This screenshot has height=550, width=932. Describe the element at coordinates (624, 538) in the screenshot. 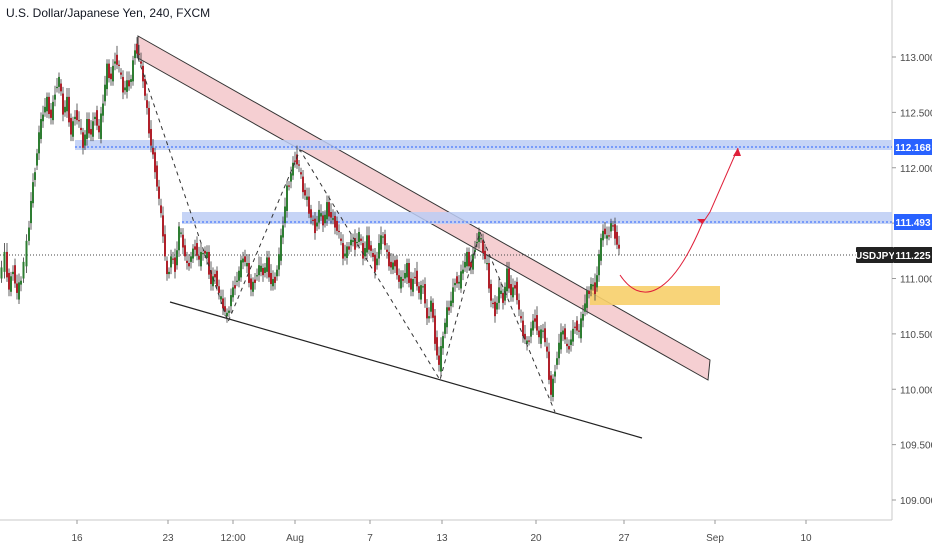

I see `x-tick-label: 27` at that location.